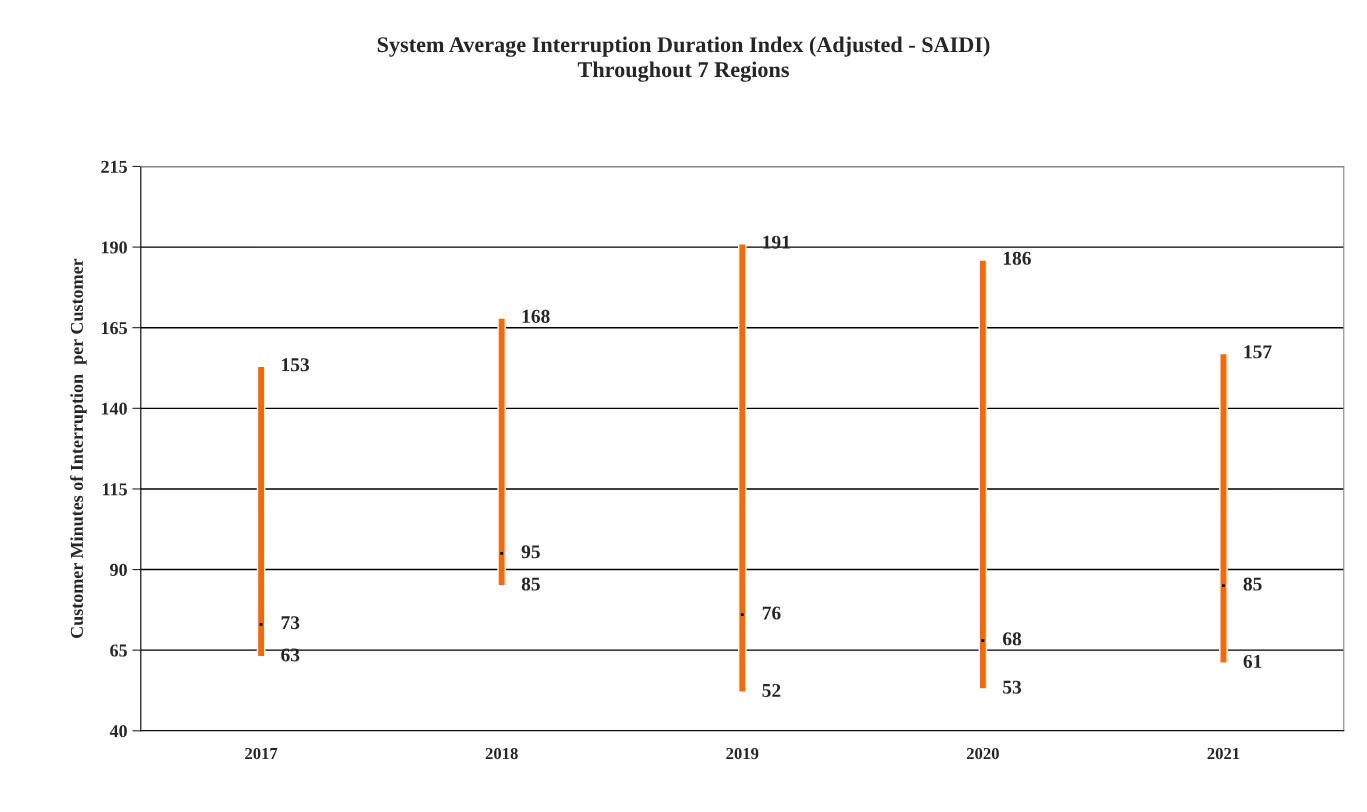  What do you see at coordinates (114, 408) in the screenshot?
I see `y-tick-label: 140` at bounding box center [114, 408].